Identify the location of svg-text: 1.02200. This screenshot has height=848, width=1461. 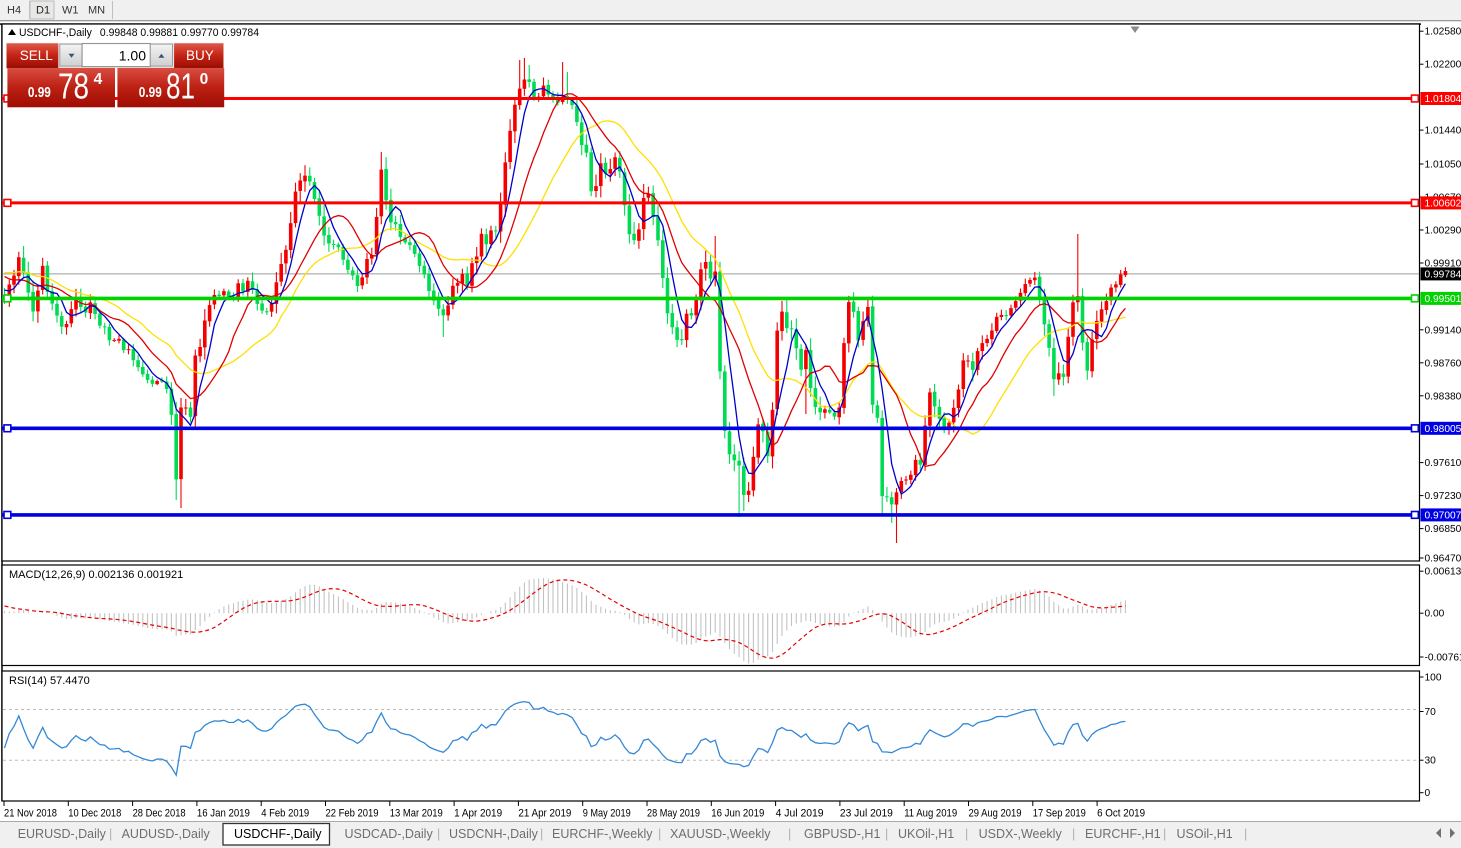
(1443, 65).